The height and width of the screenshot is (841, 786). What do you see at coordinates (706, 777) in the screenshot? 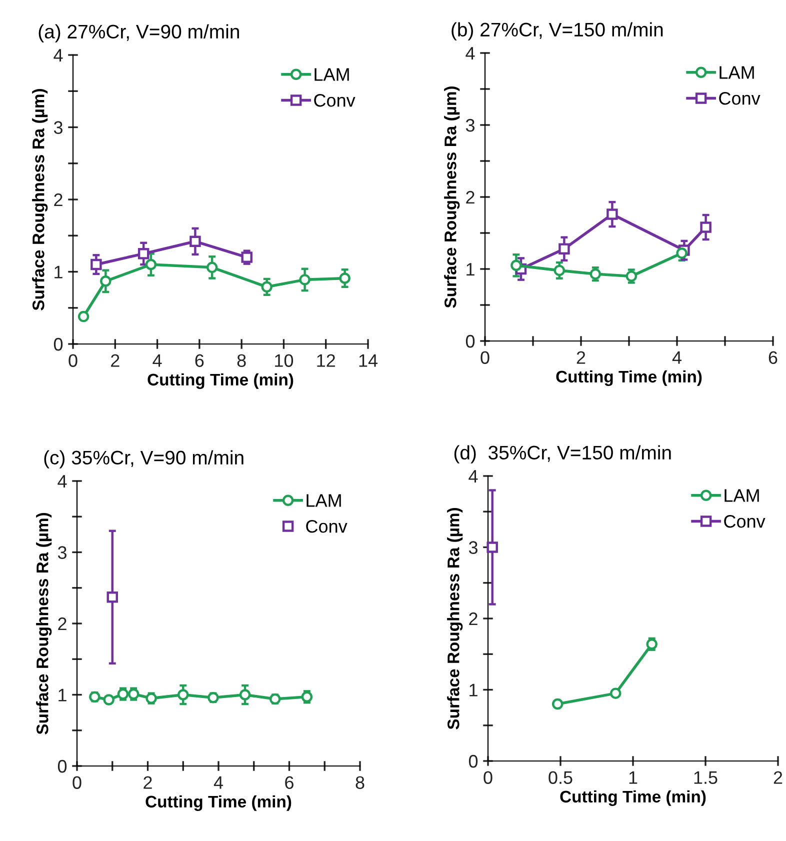
I see `x-tick-label: 1.5` at bounding box center [706, 777].